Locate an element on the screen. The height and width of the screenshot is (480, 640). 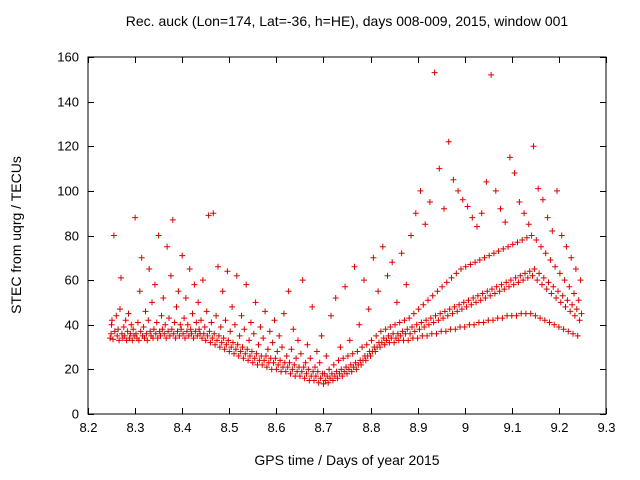
svg-text: 100 is located at coordinates (68, 191).